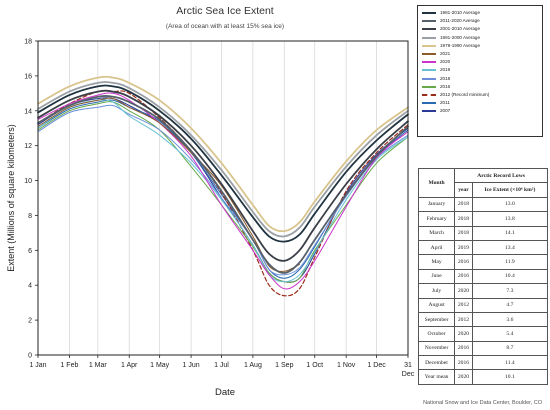 Image resolution: width=550 pixels, height=410 pixels. What do you see at coordinates (510, 219) in the screenshot?
I see `table-cell-extent: 13.8` at bounding box center [510, 219].